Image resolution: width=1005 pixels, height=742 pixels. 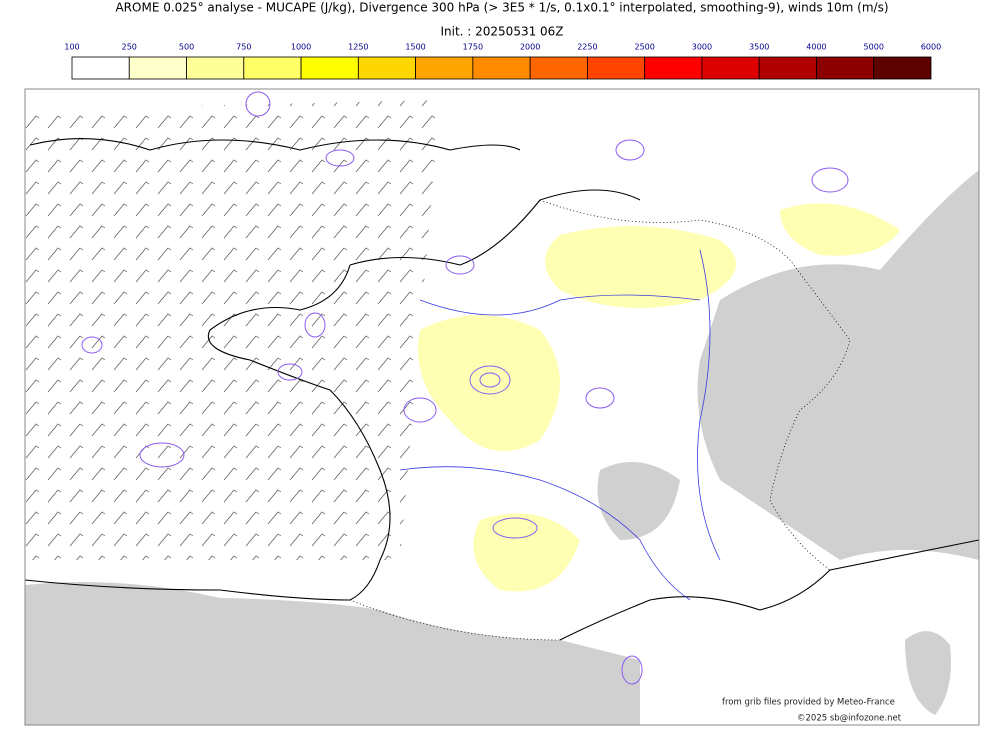 I want to click on colorbar-tick-label: 500, so click(x=186, y=47).